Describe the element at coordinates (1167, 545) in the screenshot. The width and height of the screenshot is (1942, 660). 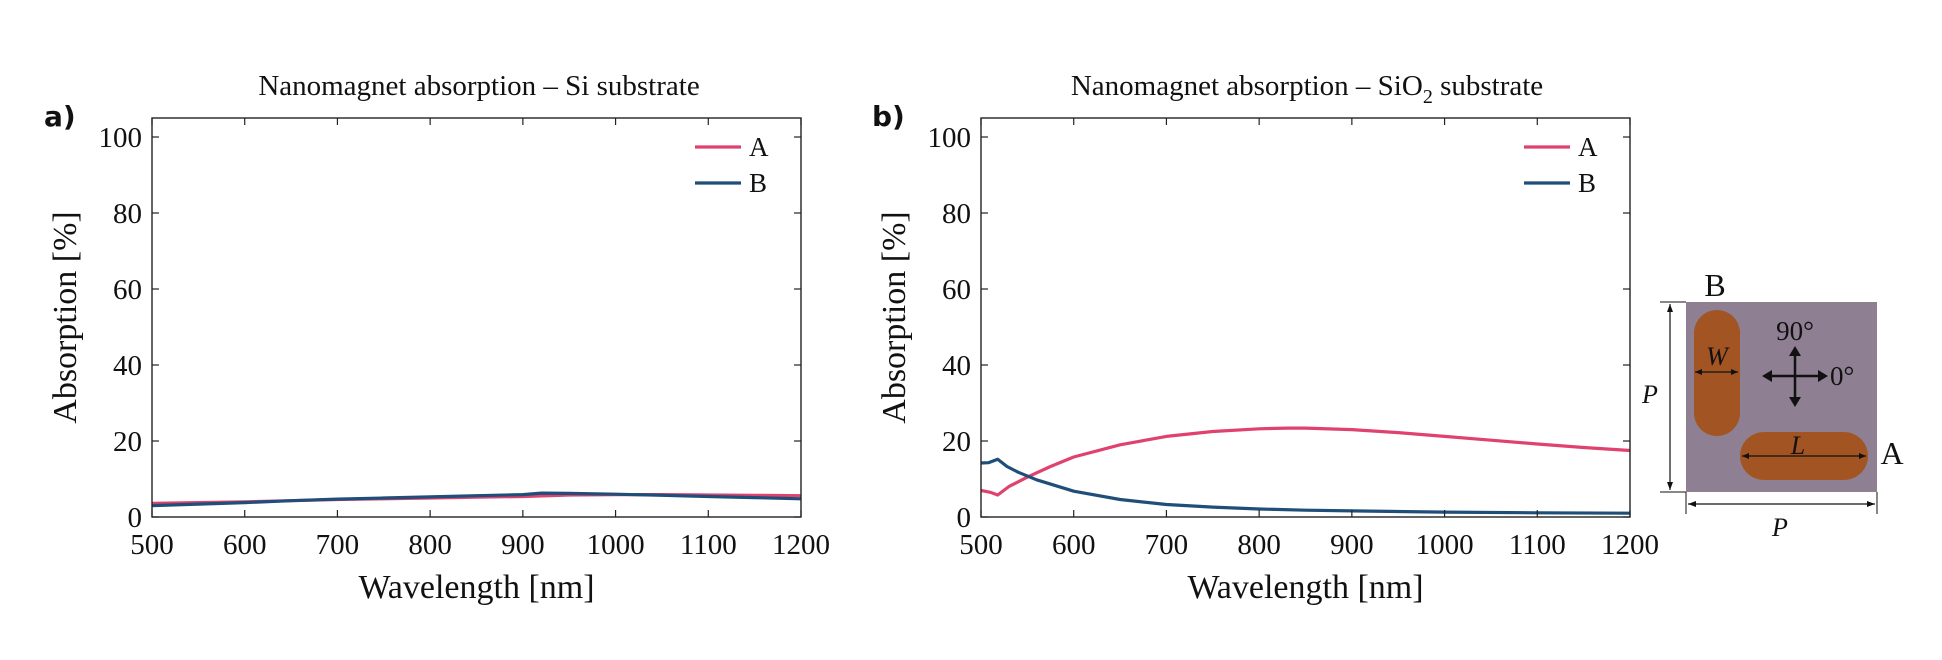
I see `panel-b-xtick-label: 700` at that location.